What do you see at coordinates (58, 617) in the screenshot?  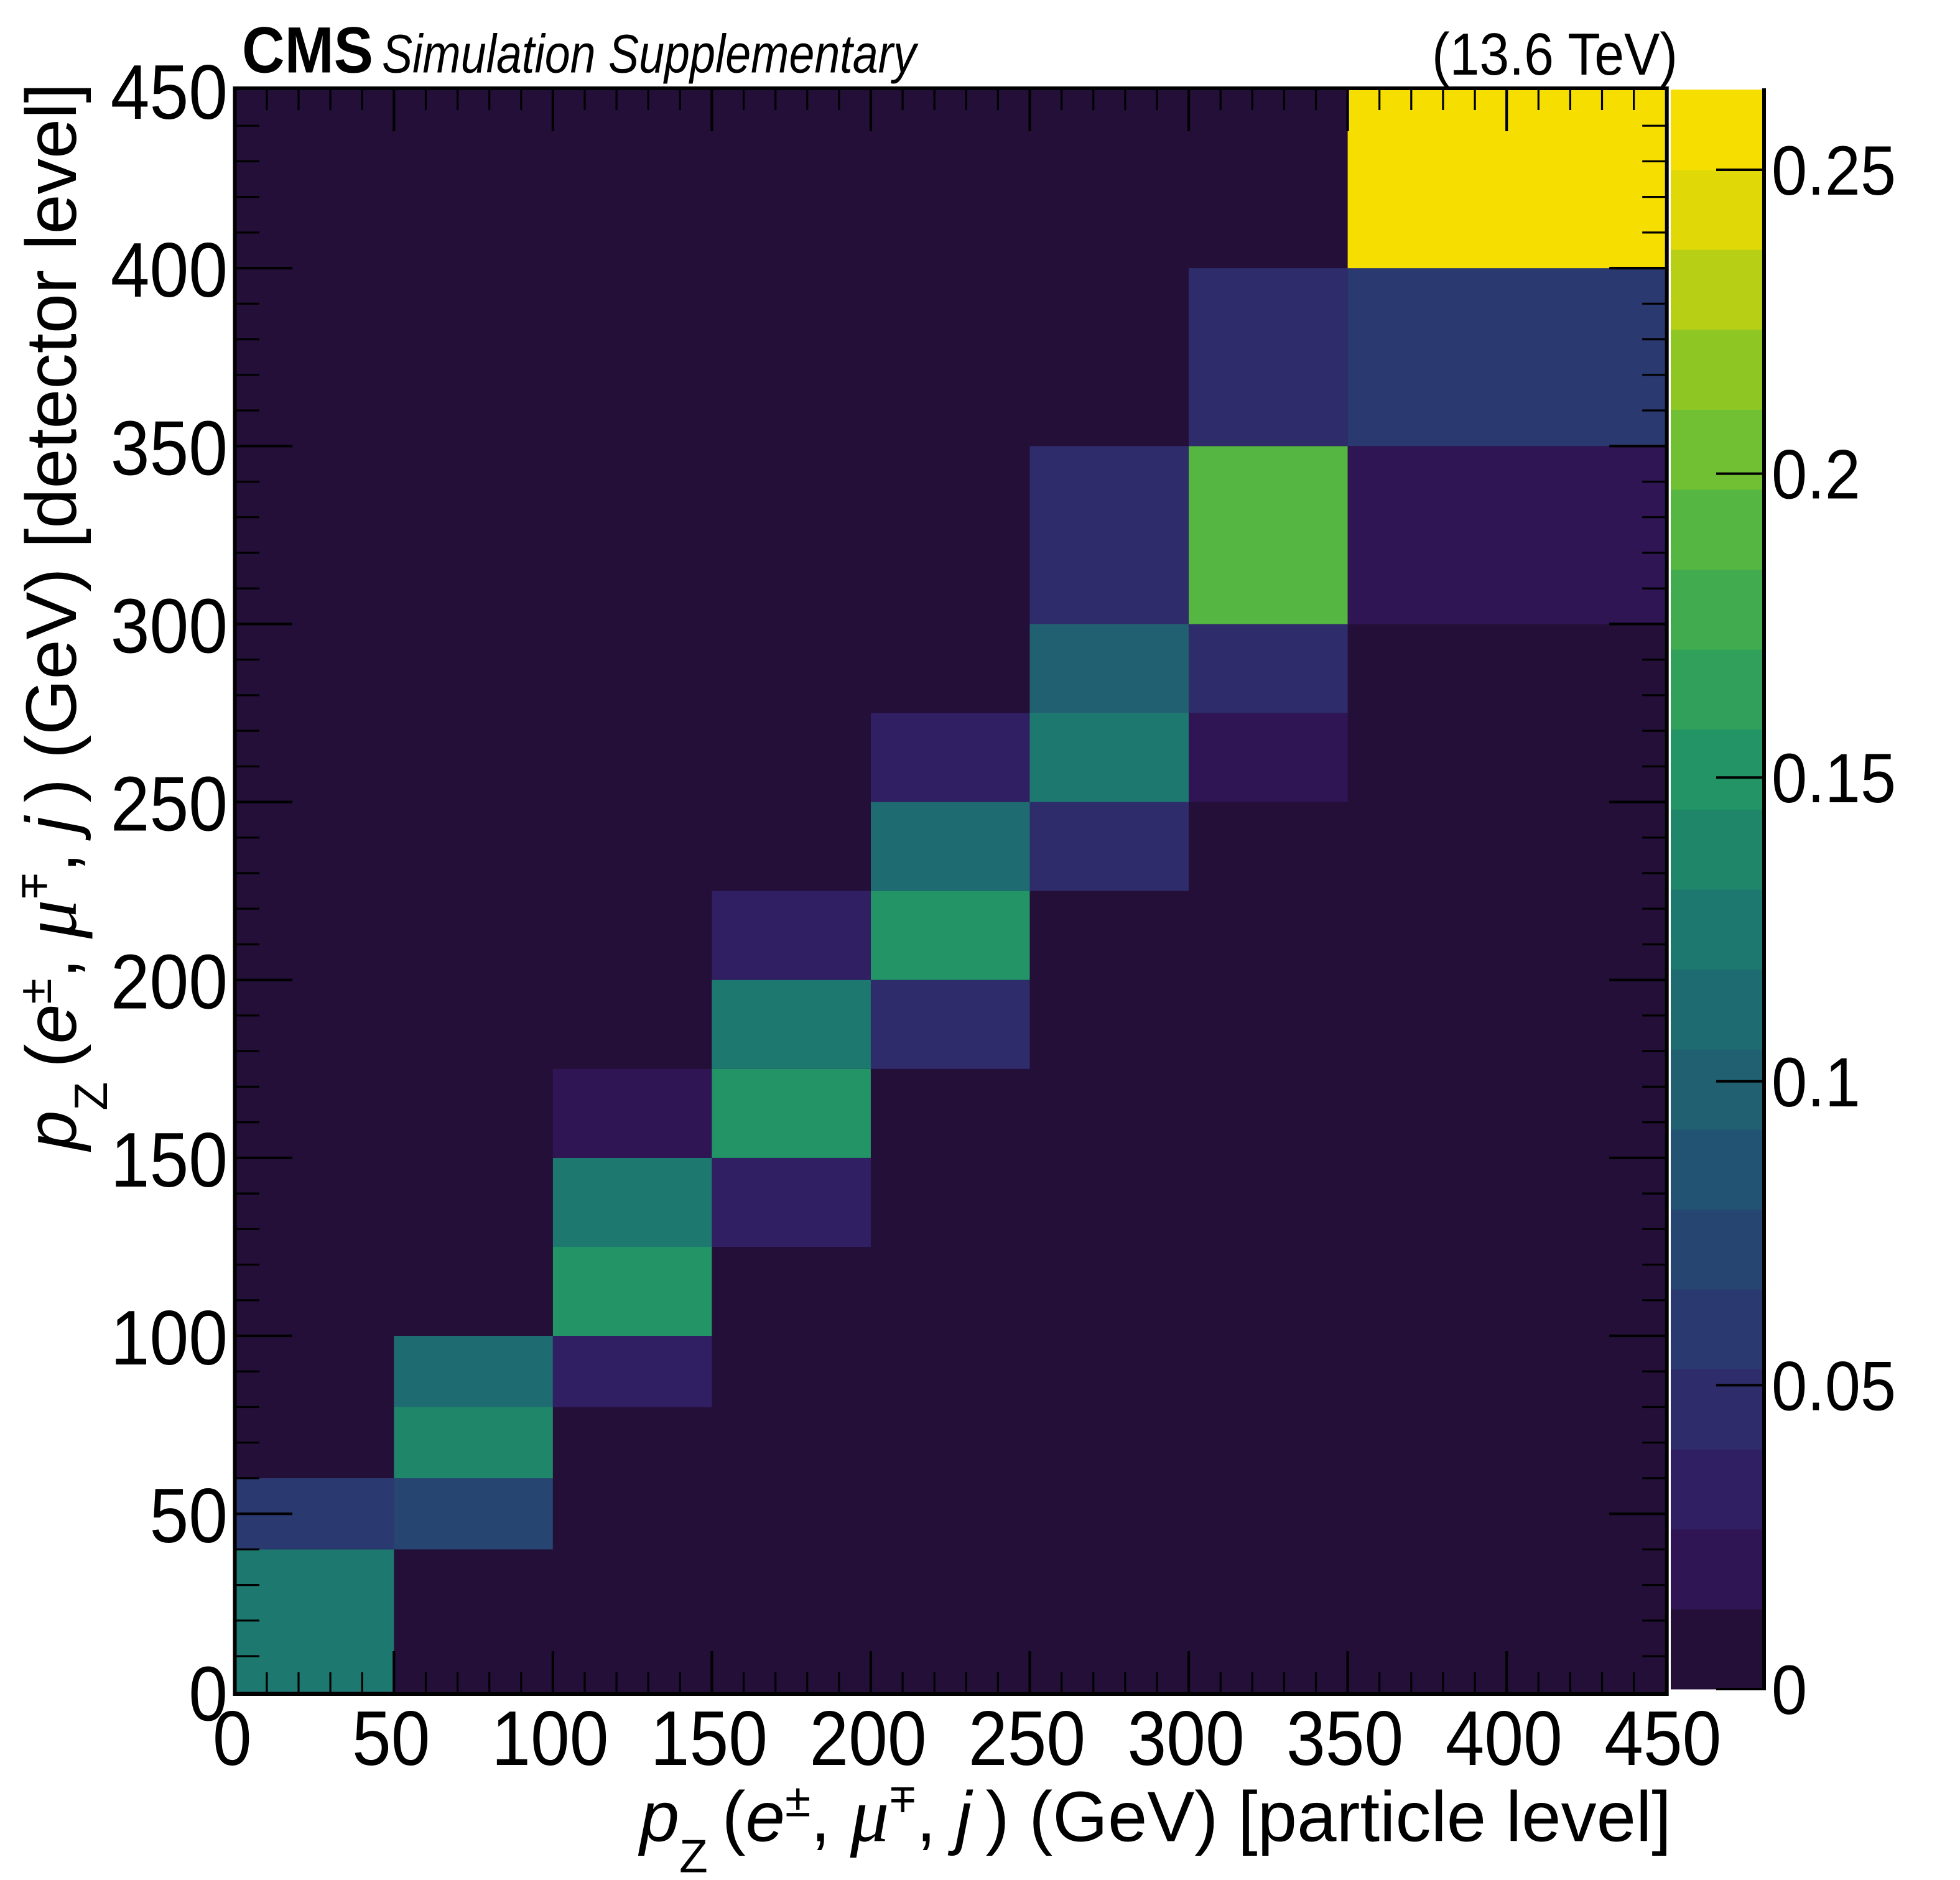 I see `svg-text:pZ (e±, μ+−, j ) (GeV) [detect: pZ (e±, μ+−, j ) (GeV) [detector level]` at bounding box center [58, 617].